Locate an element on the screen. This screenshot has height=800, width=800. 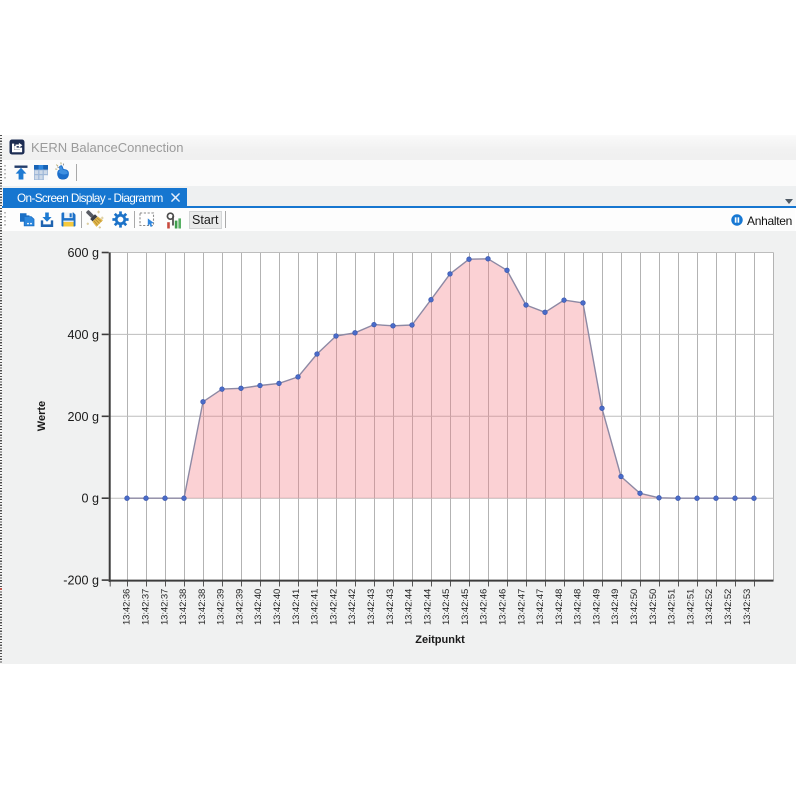
svg-text: 13:42:53 is located at coordinates (747, 607).